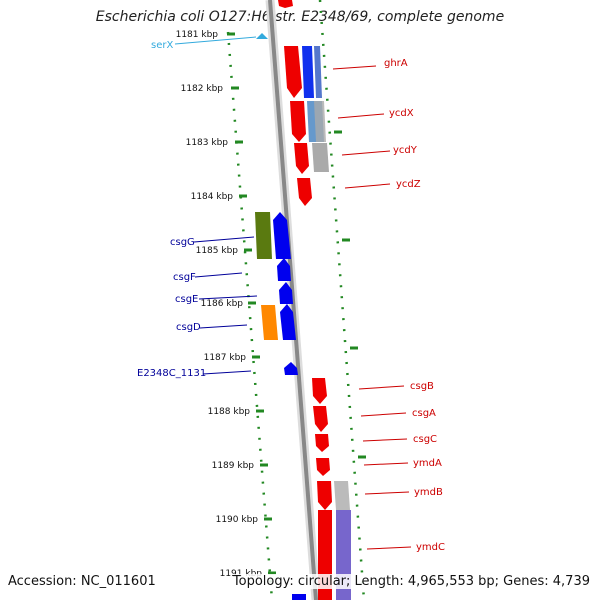  Describe the element at coordinates (186, 299) in the screenshot. I see `gene-label-csge: csgE` at that location.